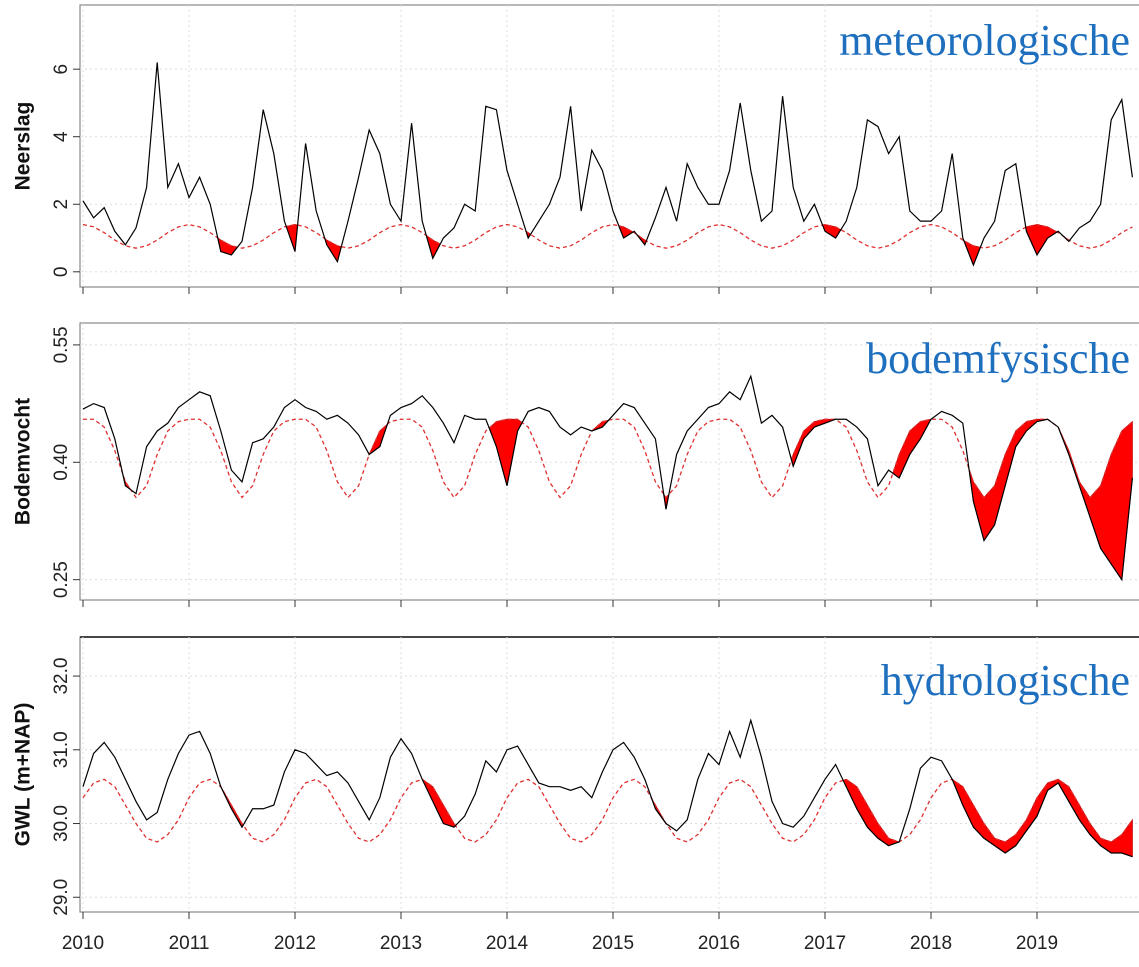  I want to click on x-tick-label: 2014, so click(507, 943).